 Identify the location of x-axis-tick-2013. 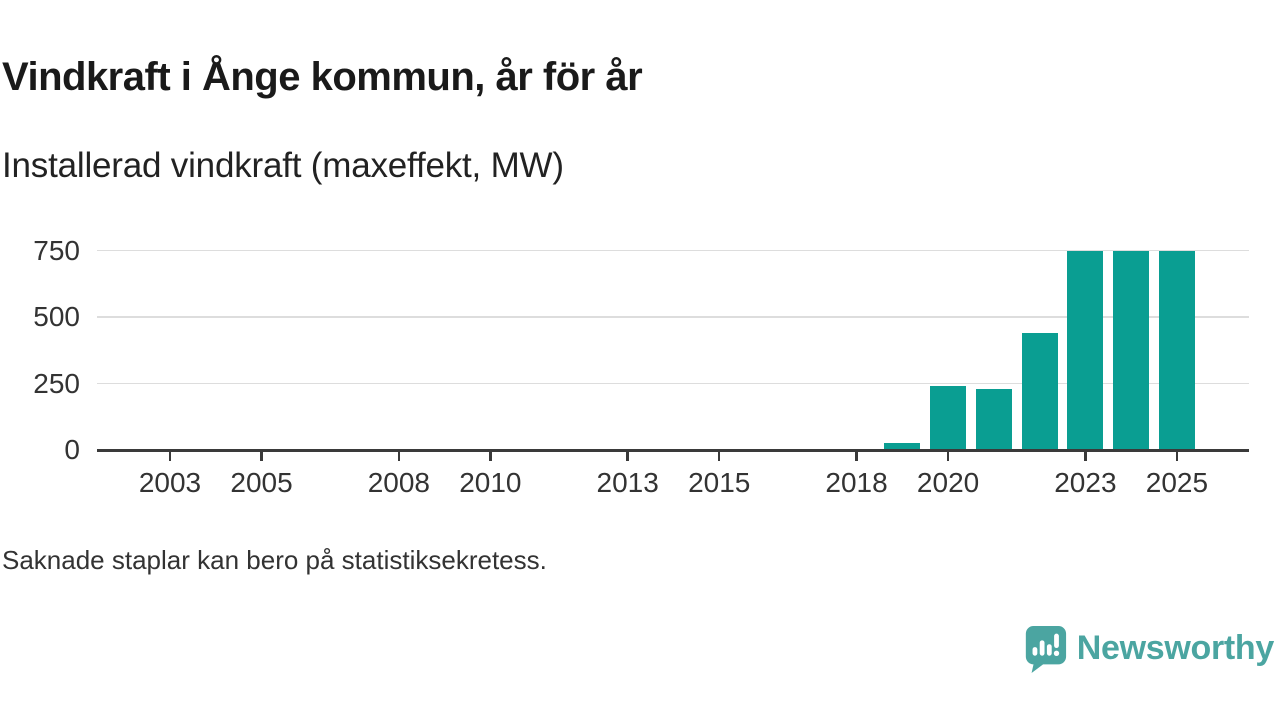
(627, 456).